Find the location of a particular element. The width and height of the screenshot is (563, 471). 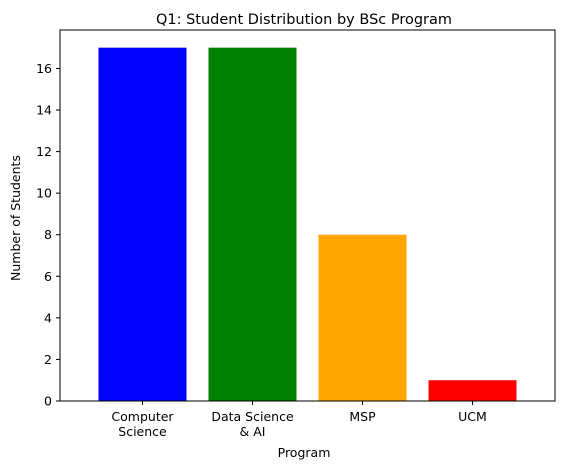

y-tick-label-3: 6 is located at coordinates (48, 276).